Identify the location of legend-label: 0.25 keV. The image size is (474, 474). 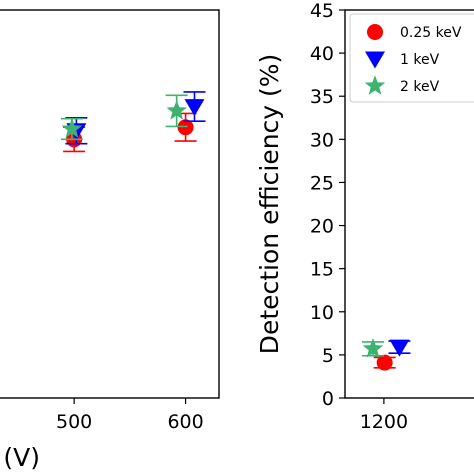
(431, 33).